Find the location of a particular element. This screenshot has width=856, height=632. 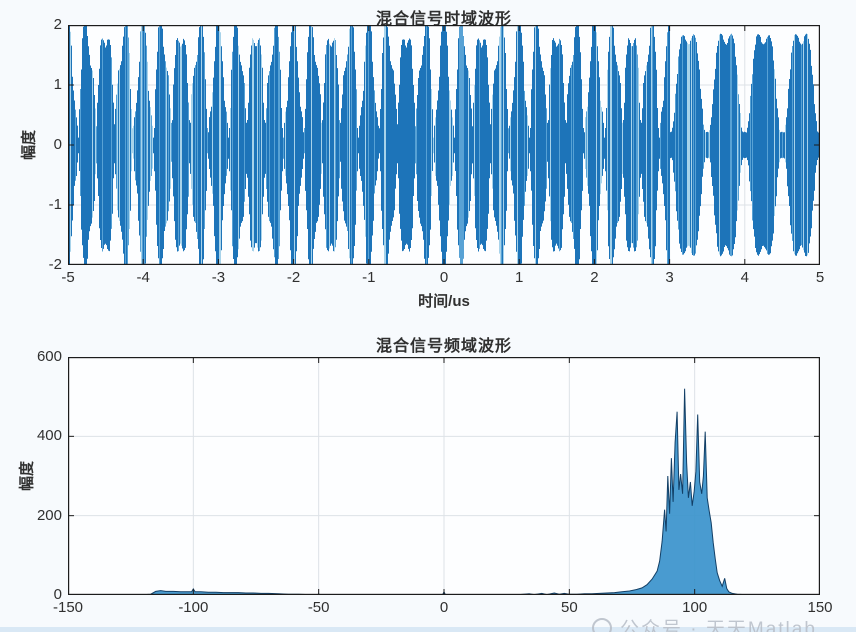

y-tick-label--1: -1 is located at coordinates (55, 204).